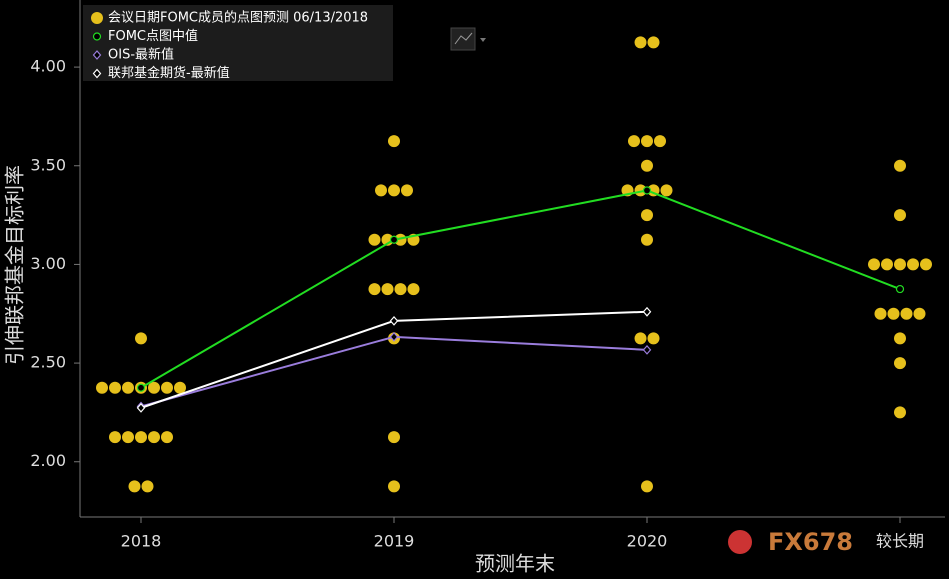 The width and height of the screenshot is (949, 579). What do you see at coordinates (238, 18) in the screenshot?
I see `legend-label: 会议日期FOMC成员的点图预测 06/13/2018` at bounding box center [238, 18].